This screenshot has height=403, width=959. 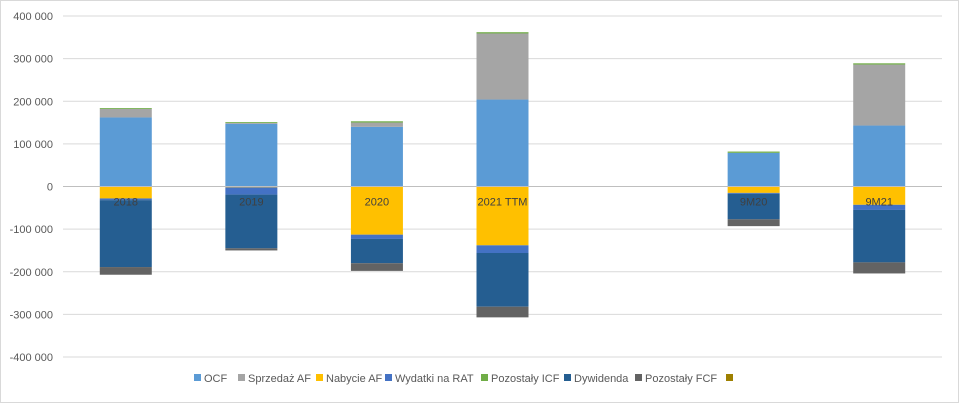 What do you see at coordinates (879, 156) in the screenshot?
I see `bar-ocf-9M21` at bounding box center [879, 156].